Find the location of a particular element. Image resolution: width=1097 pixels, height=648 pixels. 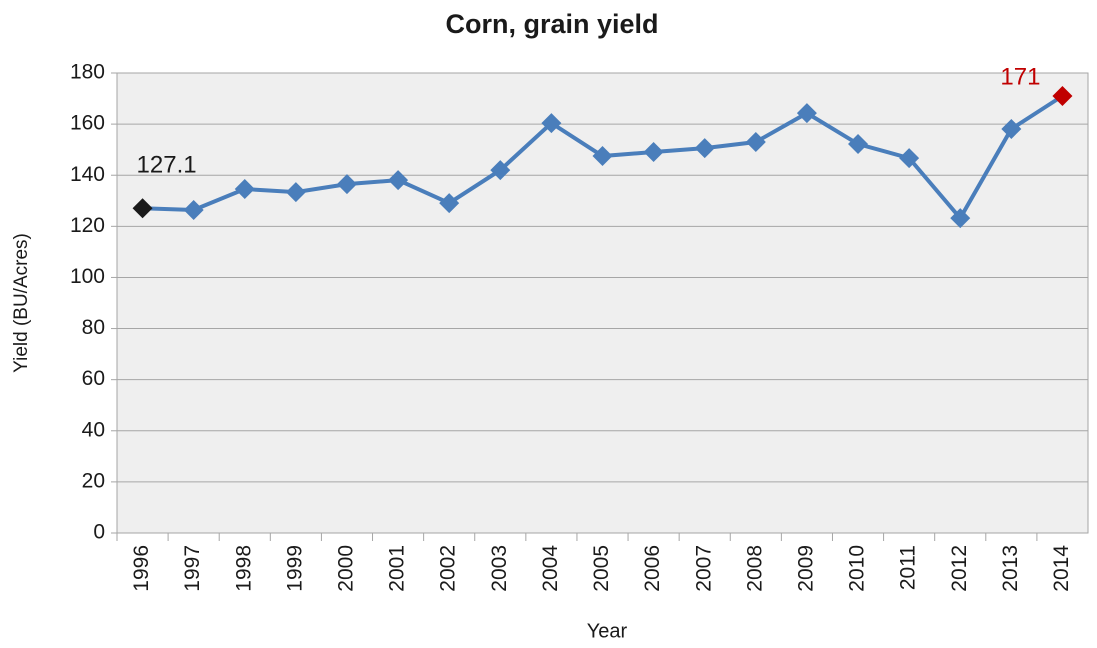

y-tick-label: 140 is located at coordinates (87, 174).